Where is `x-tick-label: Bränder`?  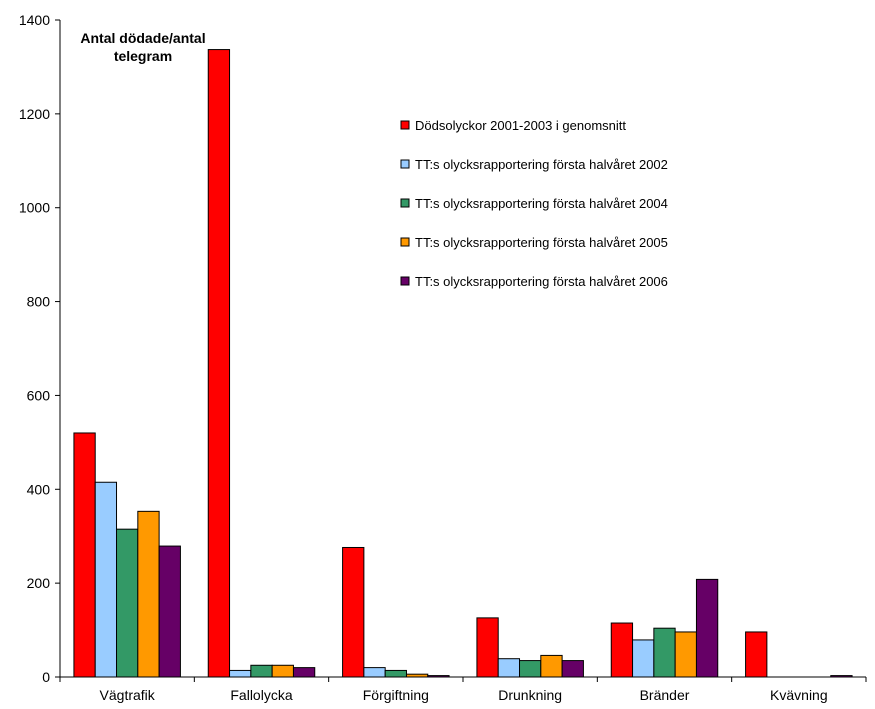
x-tick-label: Bränder is located at coordinates (665, 695).